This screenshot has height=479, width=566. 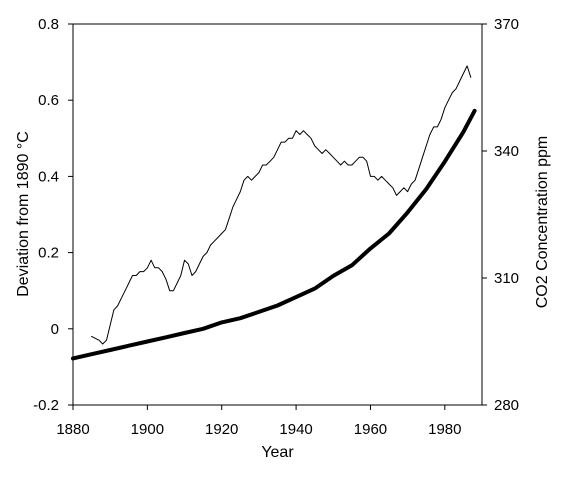 I want to click on y-left-tick-label: 0.2, so click(x=48, y=253).